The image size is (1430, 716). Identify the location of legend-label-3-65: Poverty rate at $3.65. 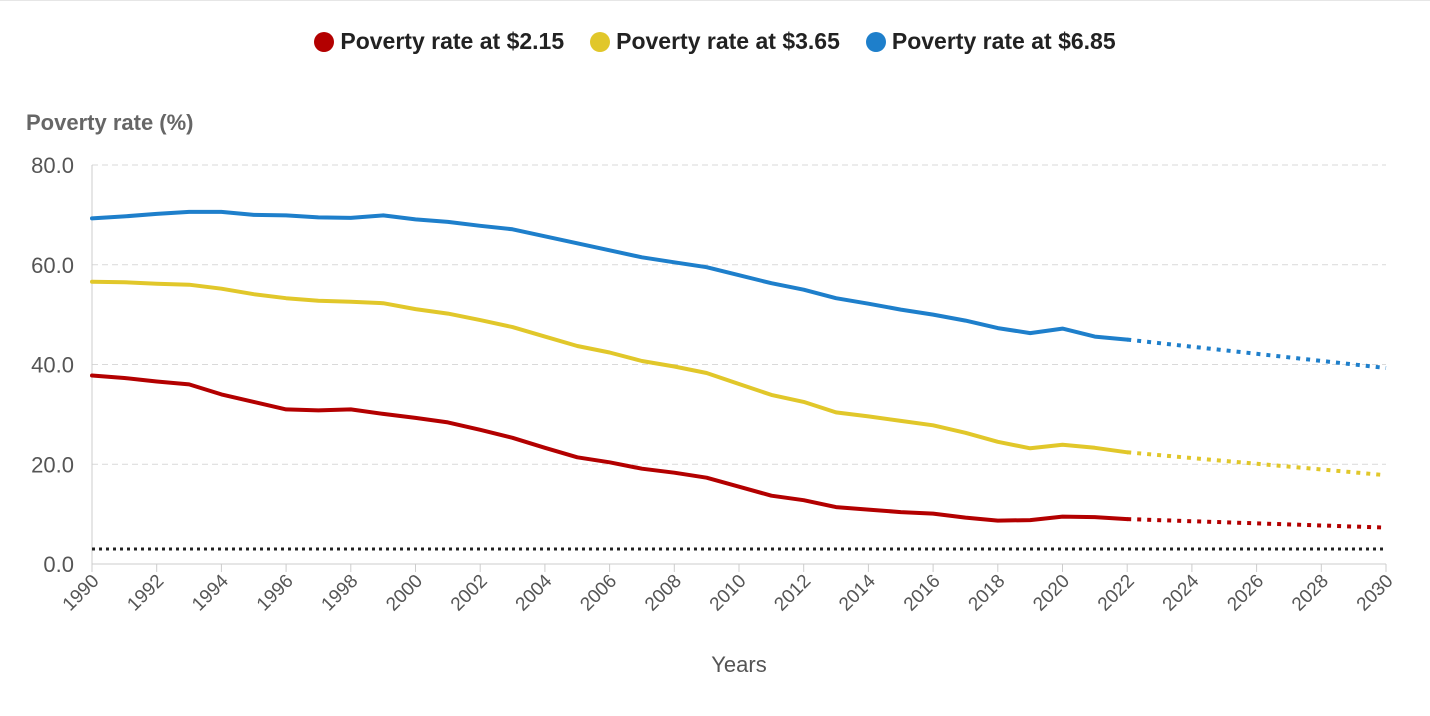
(728, 41).